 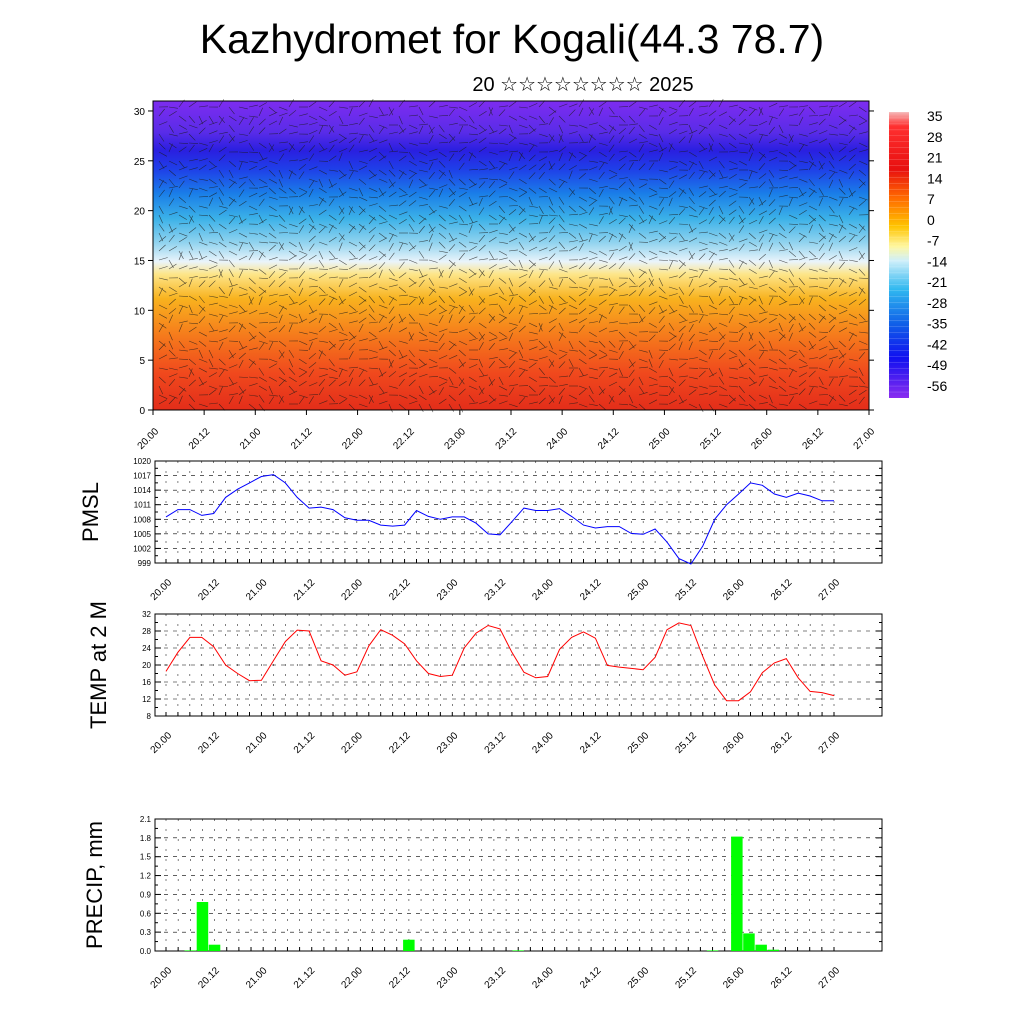 What do you see at coordinates (146, 876) in the screenshot?
I see `y-tick-label: 1.2` at bounding box center [146, 876].